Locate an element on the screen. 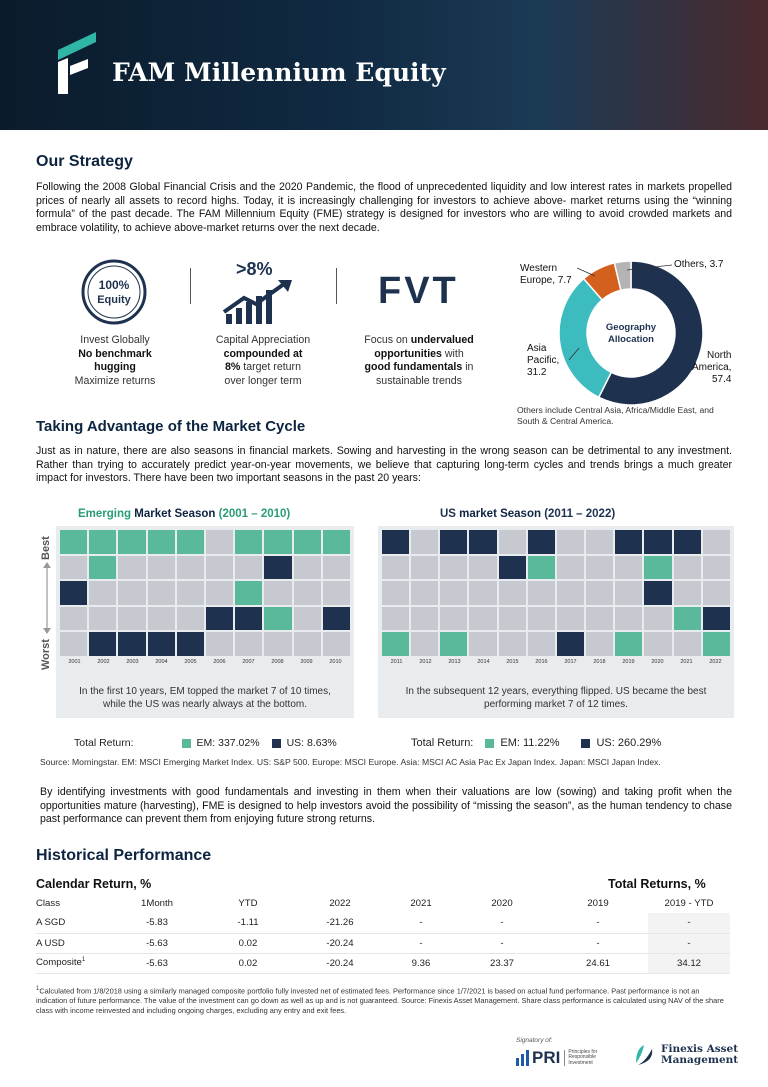 This screenshot has width=768, height=1087. pillar3-line1b: undervalued is located at coordinates (442, 340).